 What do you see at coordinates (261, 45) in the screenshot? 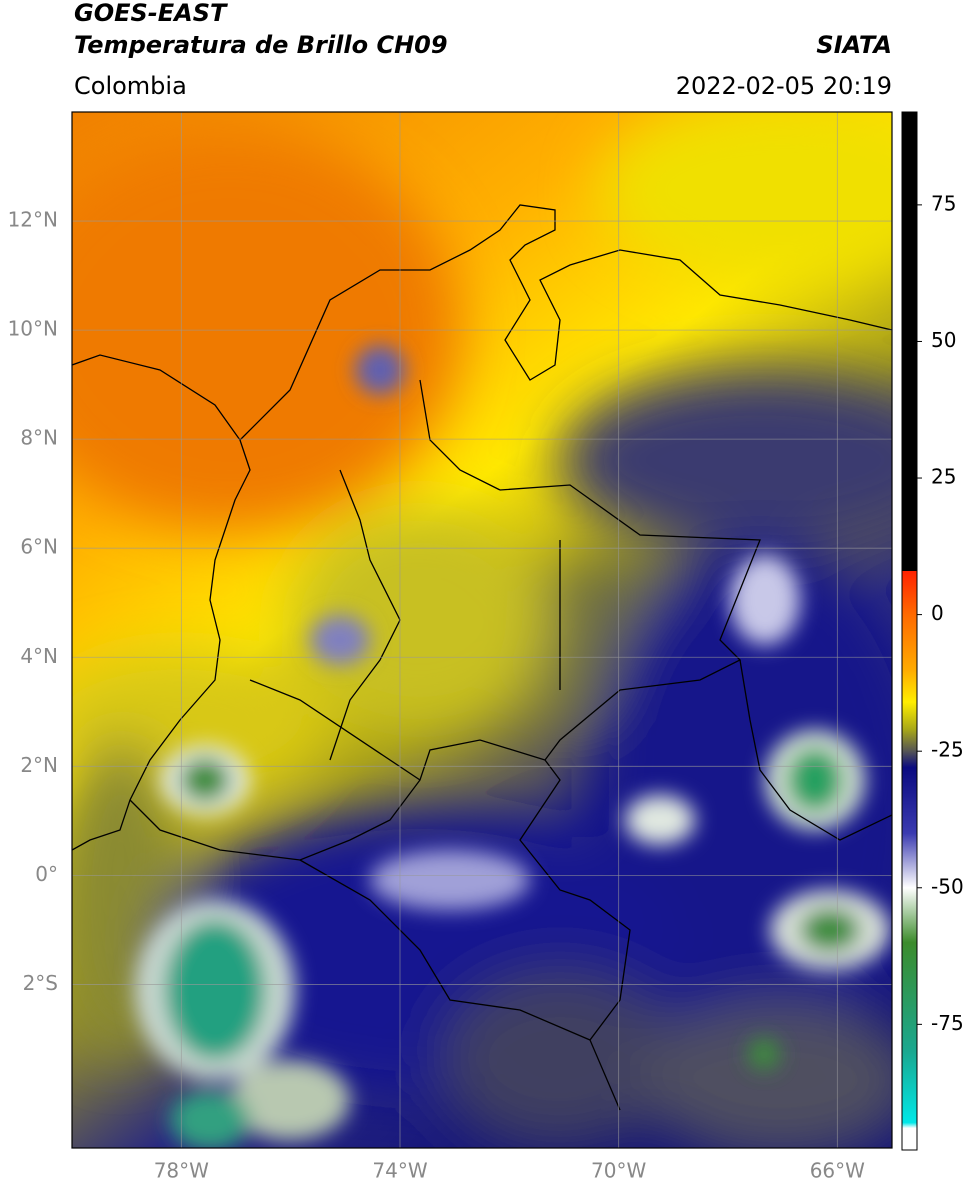
I see `subtitle: Temperatura de Brillo CH09` at bounding box center [261, 45].